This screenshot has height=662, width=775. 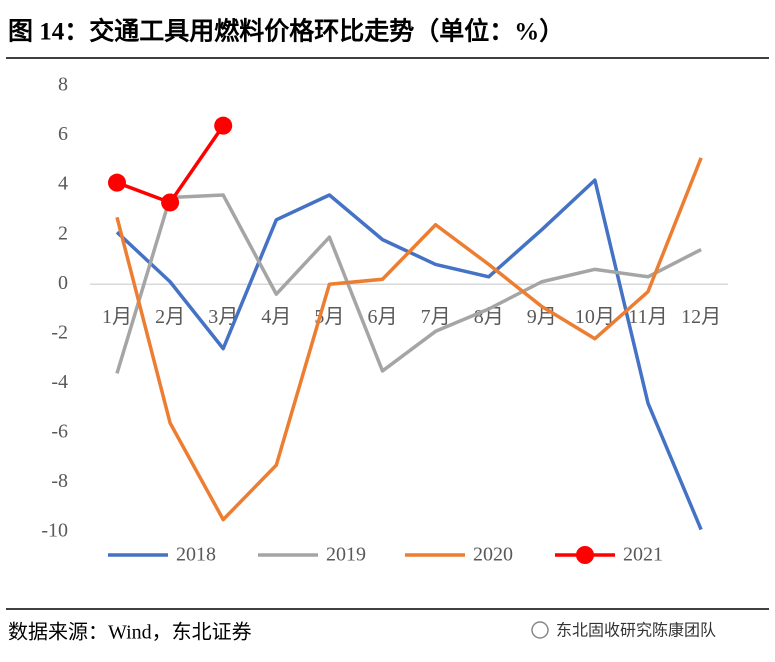 I want to click on y-tick-label: 8, so click(x=63, y=85).